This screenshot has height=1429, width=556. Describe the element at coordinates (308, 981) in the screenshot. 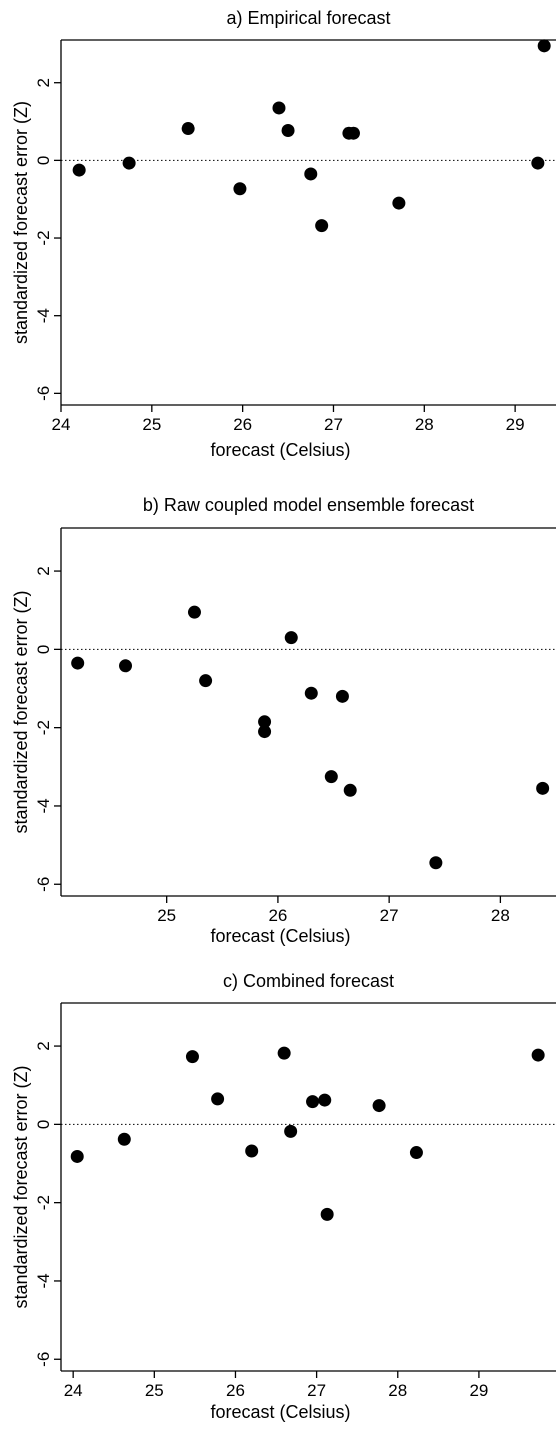

I see `chart-title: c) Combined forecast` at that location.